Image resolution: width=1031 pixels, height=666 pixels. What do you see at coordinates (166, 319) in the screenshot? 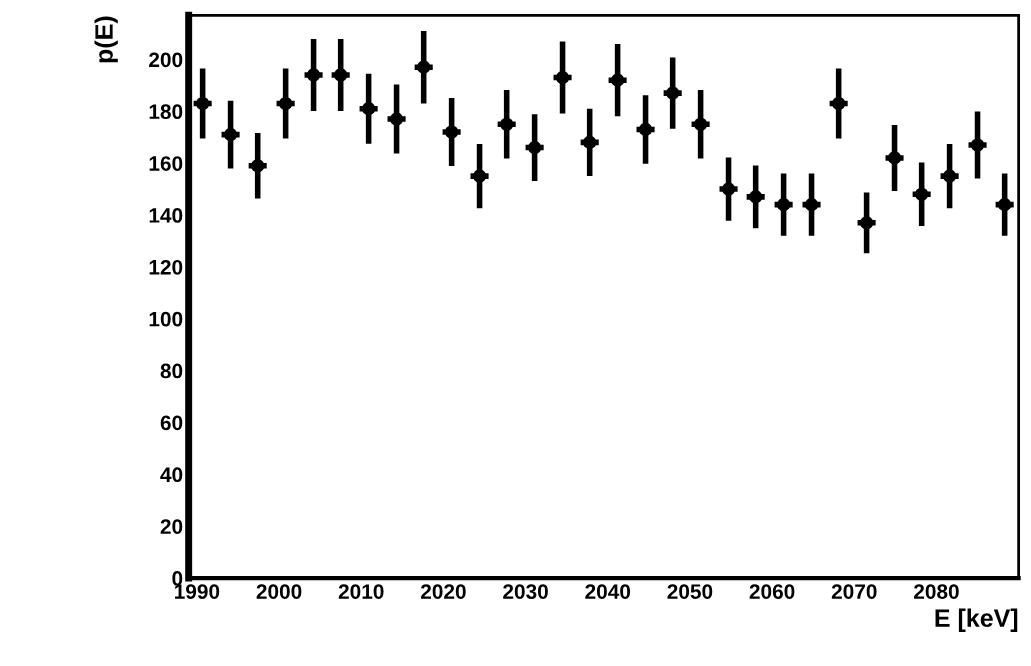
I see `y-tick-label: 100` at bounding box center [166, 319].